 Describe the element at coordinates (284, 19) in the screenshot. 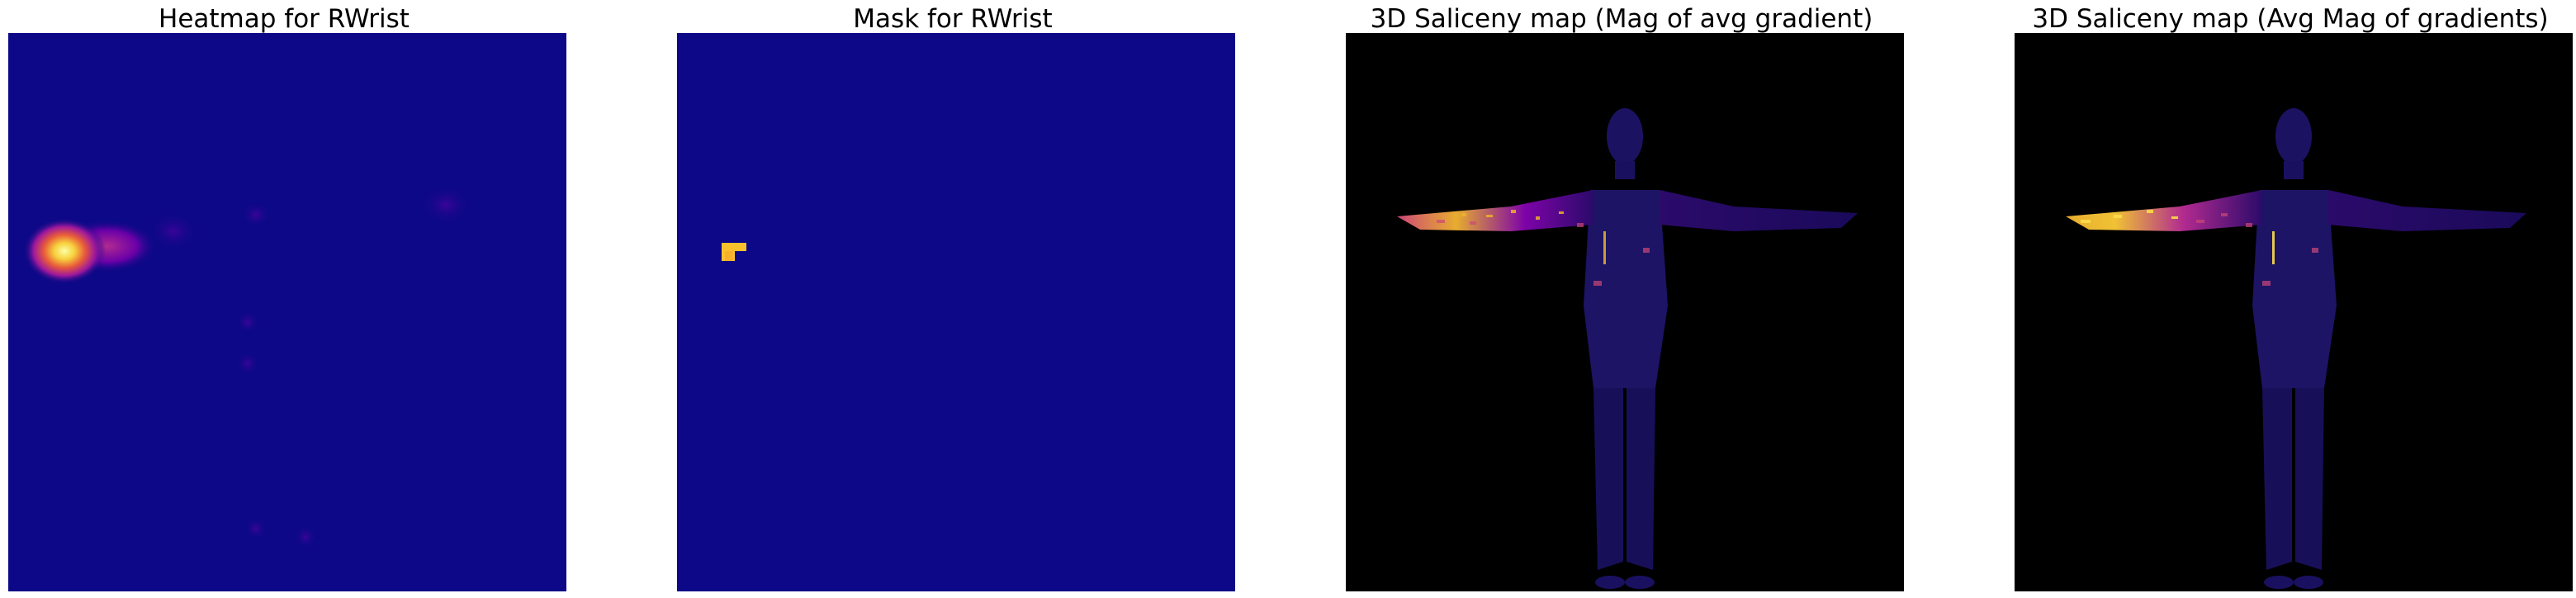

I see `heatmap-title: Heatmap for RWrist` at that location.